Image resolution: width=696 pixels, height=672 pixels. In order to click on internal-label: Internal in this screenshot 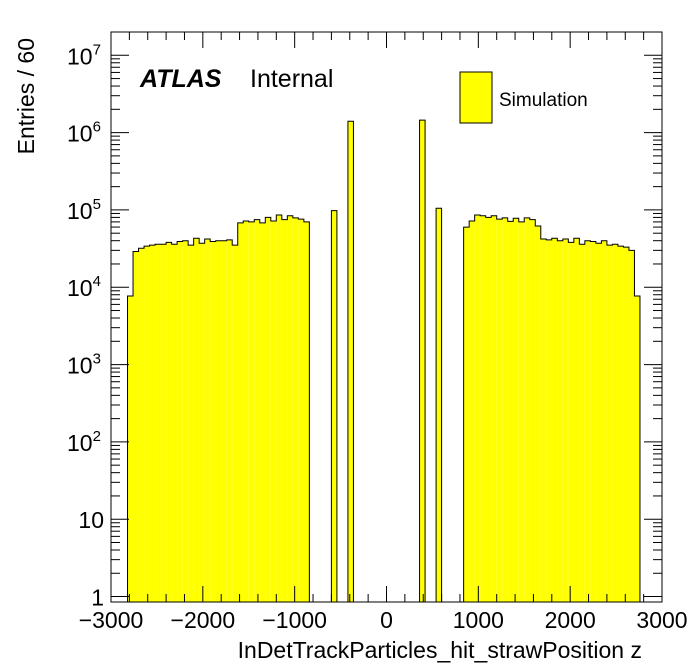, I will do `click(291, 79)`.